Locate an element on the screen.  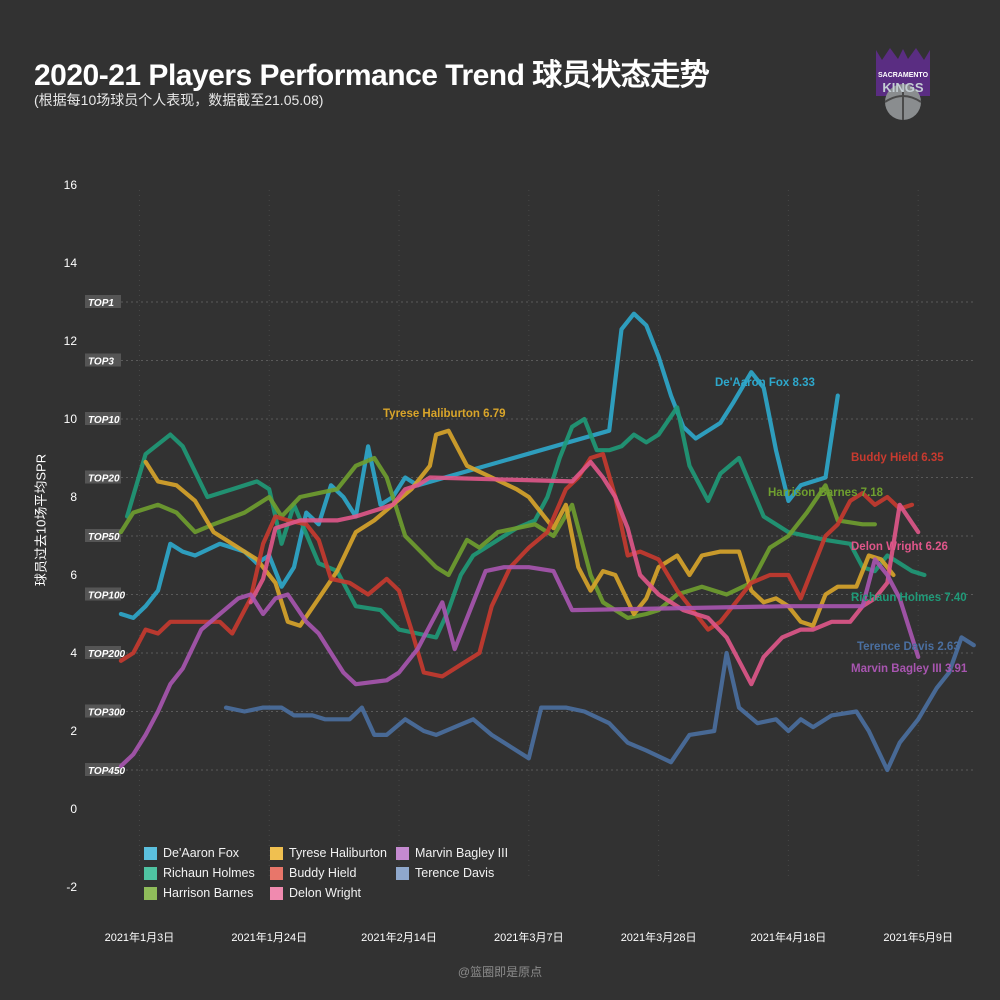
legend-item: Delon Wright is located at coordinates (333, 893).